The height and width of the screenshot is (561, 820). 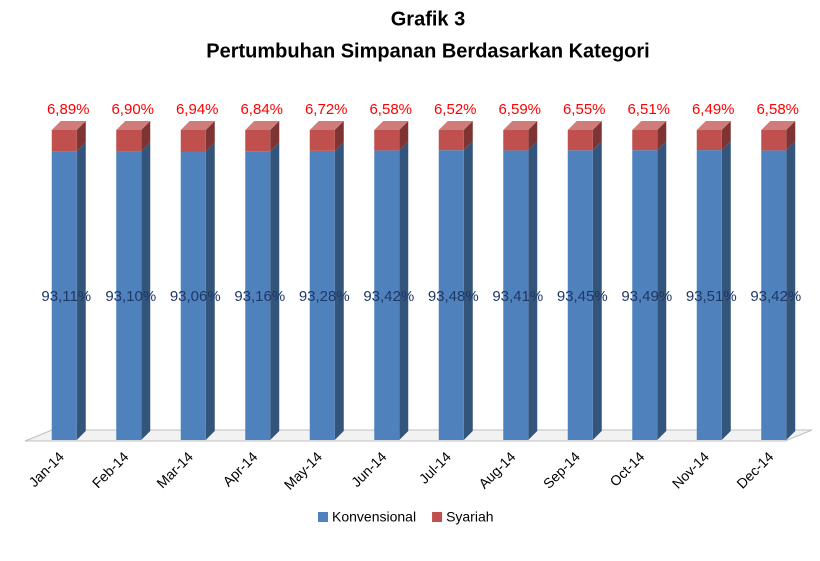 I want to click on x-tick-label: Aug-14, so click(x=496, y=469).